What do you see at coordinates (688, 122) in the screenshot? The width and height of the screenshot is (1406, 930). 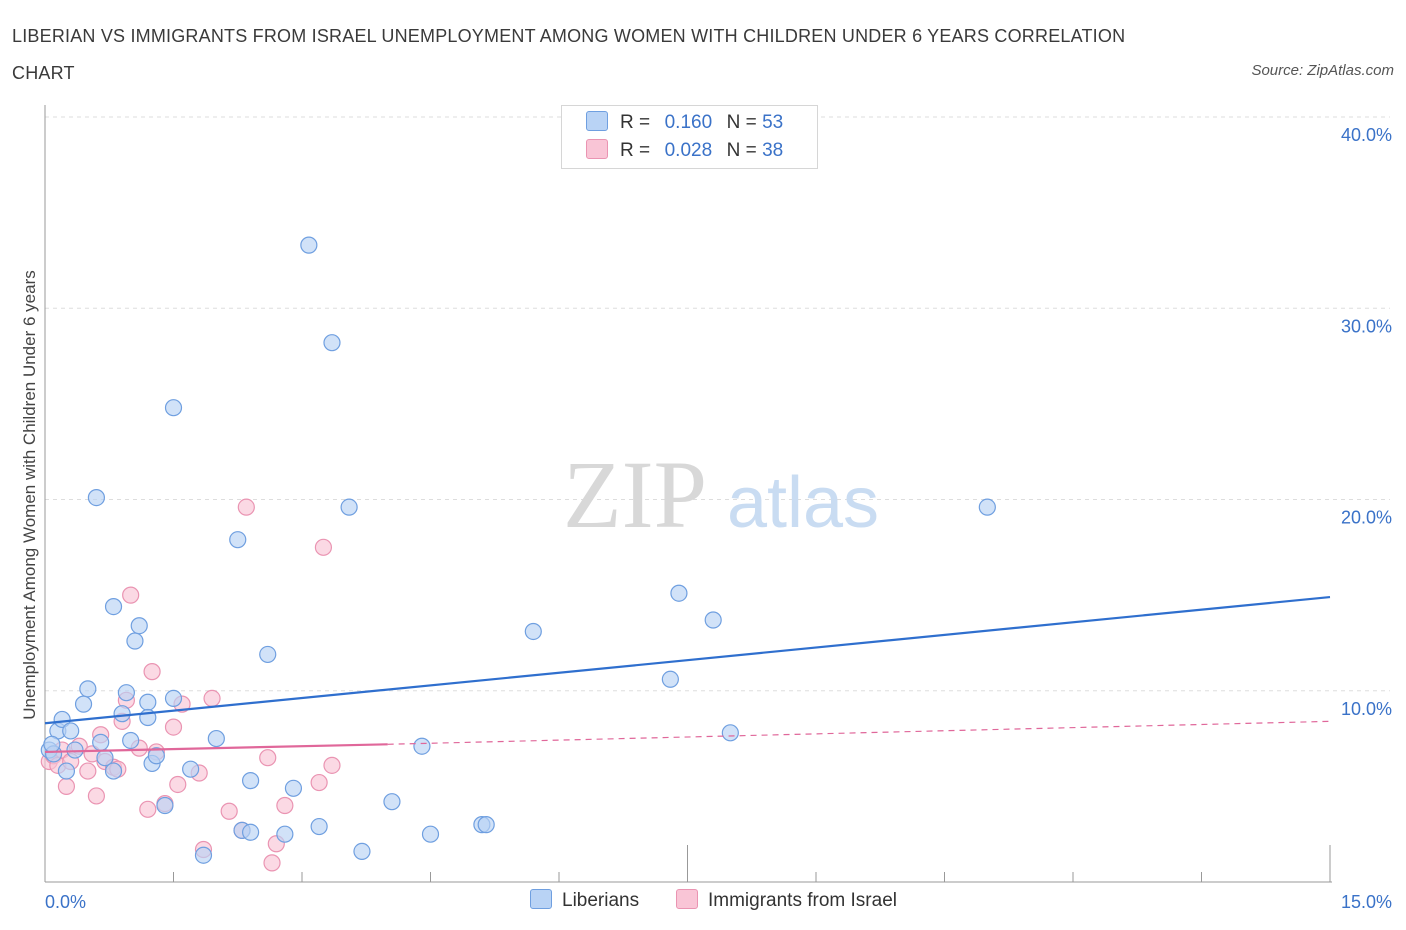 I see `liberians-r-value: 0.160` at bounding box center [688, 122].